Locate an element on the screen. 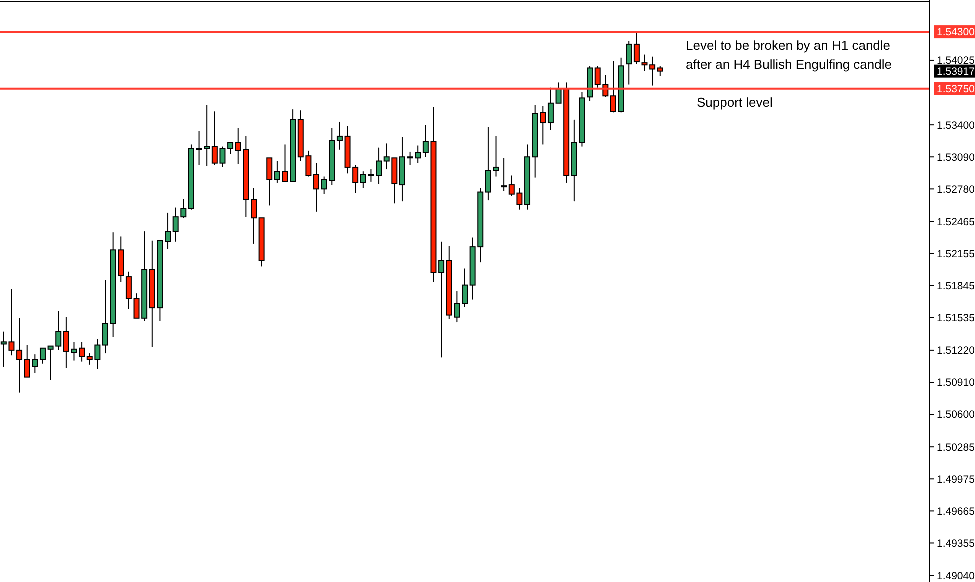 The image size is (975, 582). y-tick-label: 1.54025 is located at coordinates (956, 61).